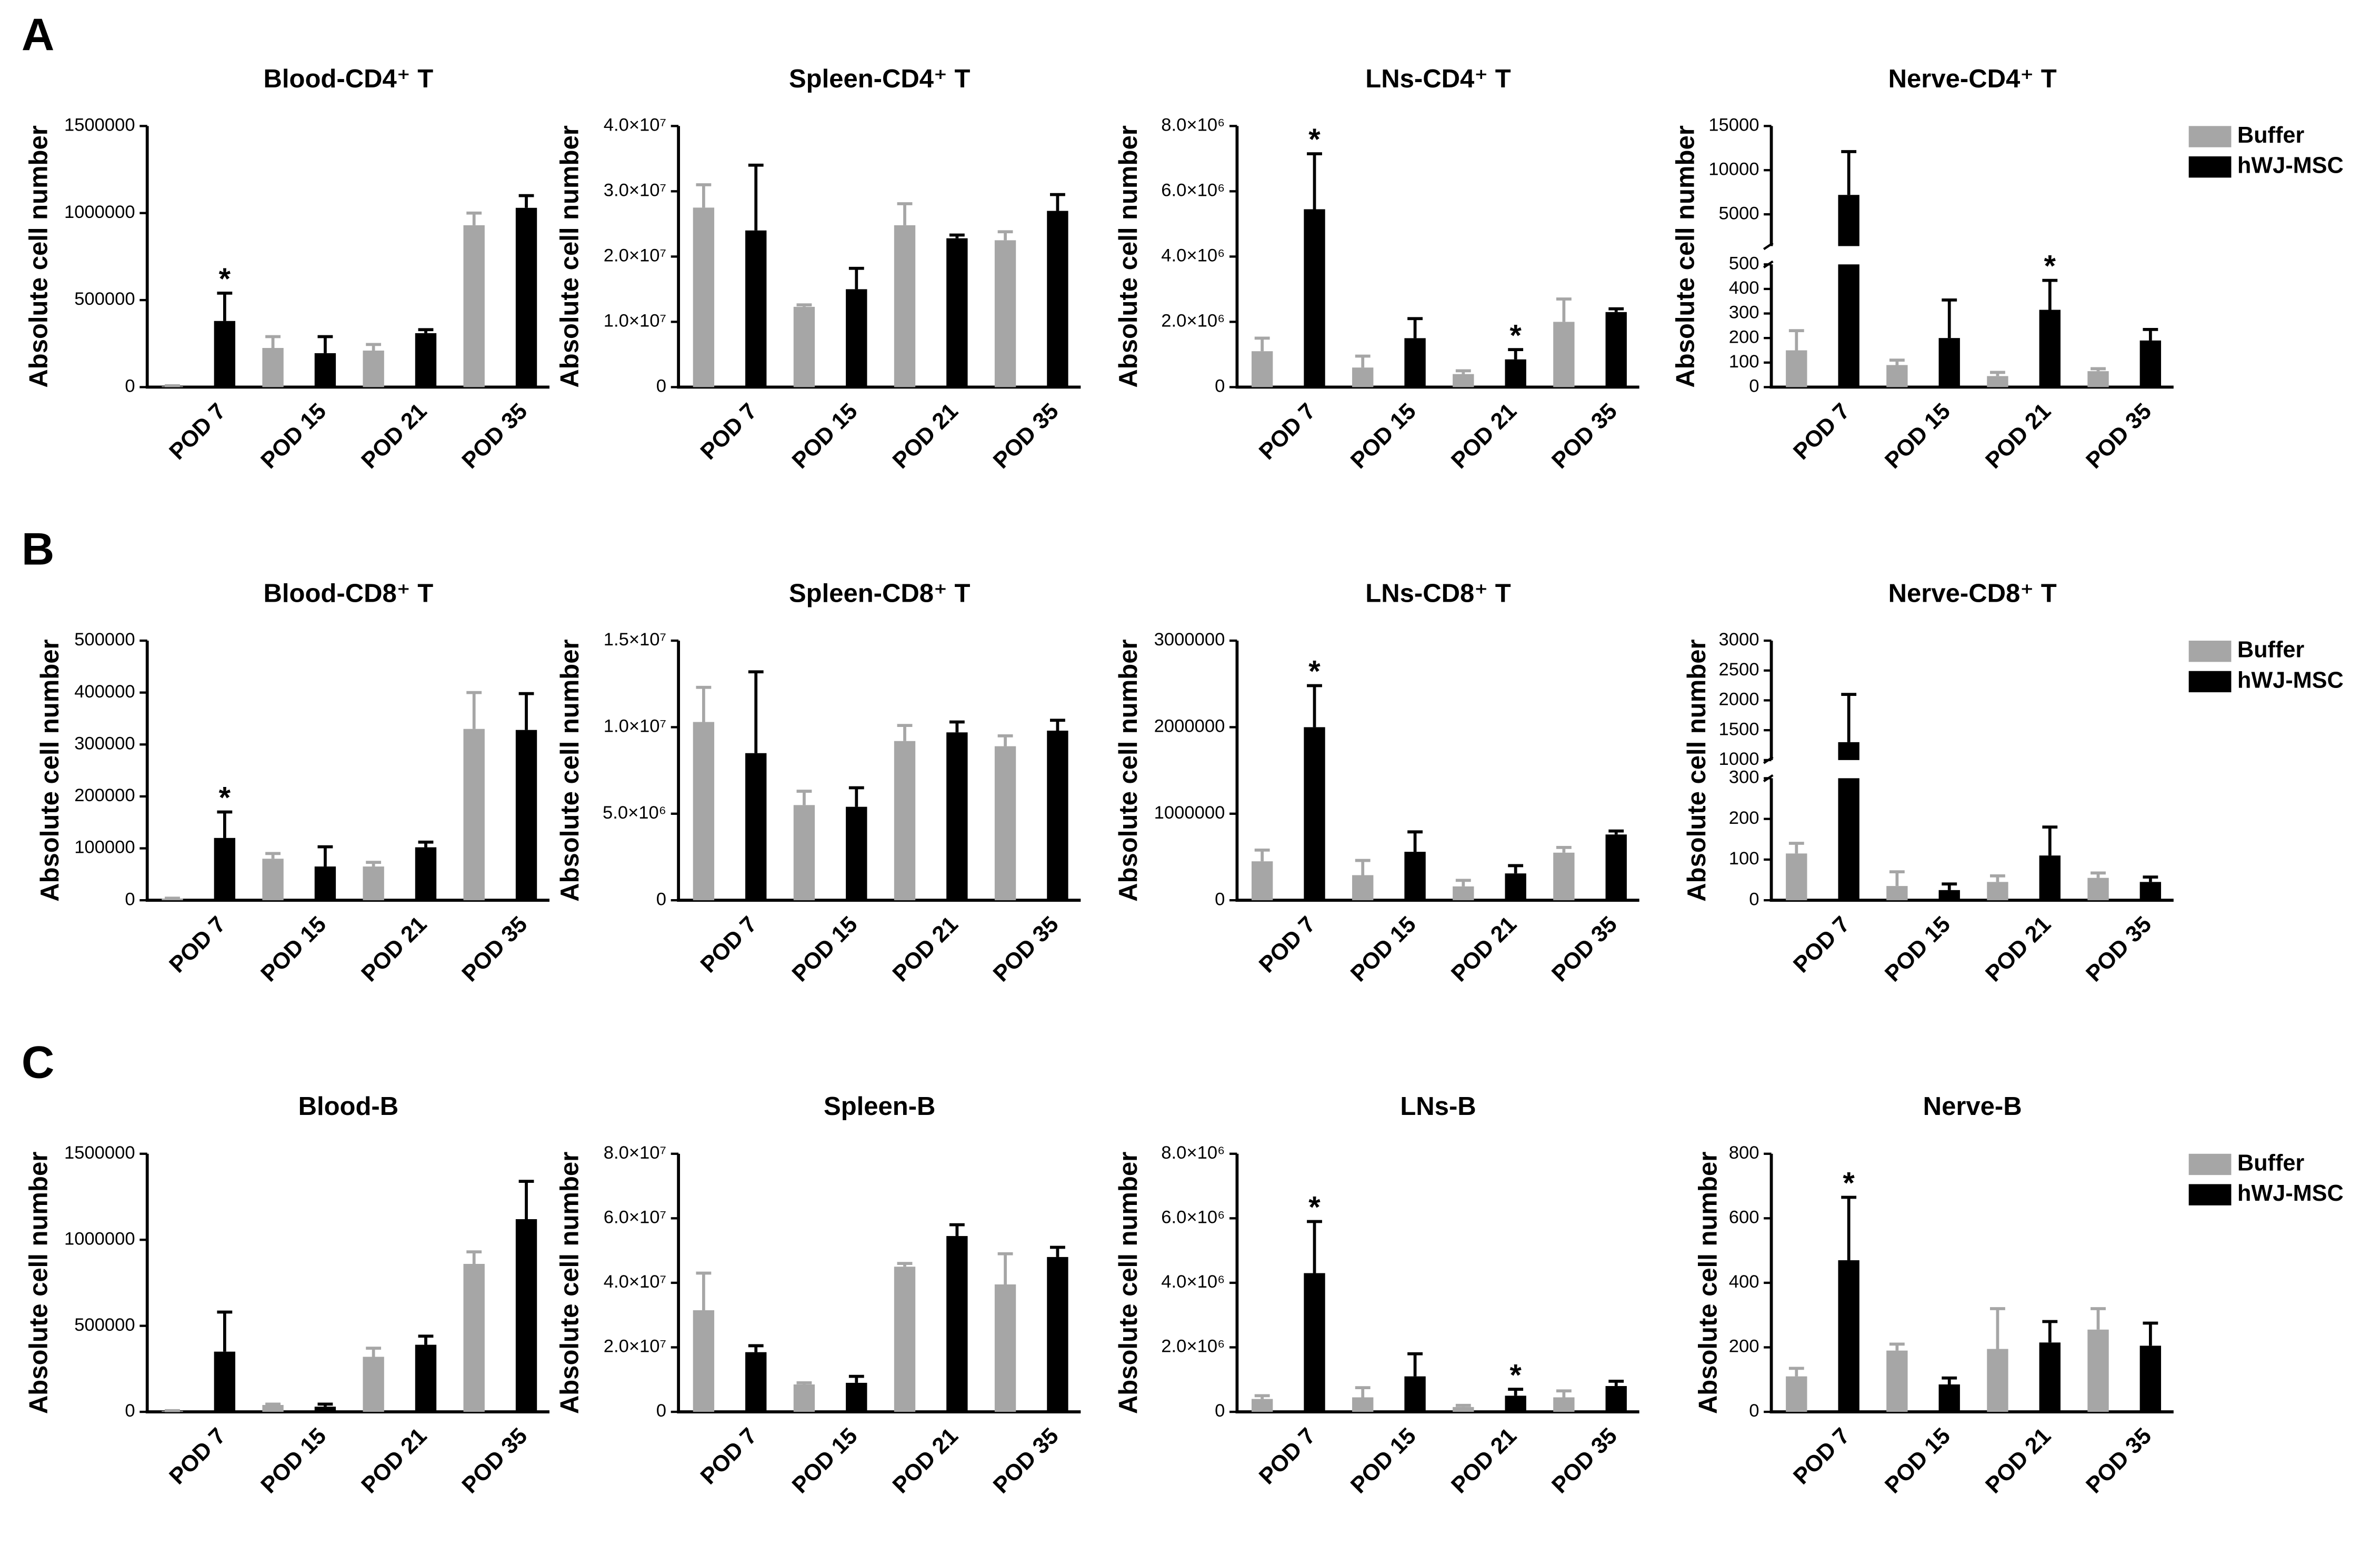 The width and height of the screenshot is (2380, 1545). I want to click on y-tick-label: 8.0×10⁷, so click(635, 1153).